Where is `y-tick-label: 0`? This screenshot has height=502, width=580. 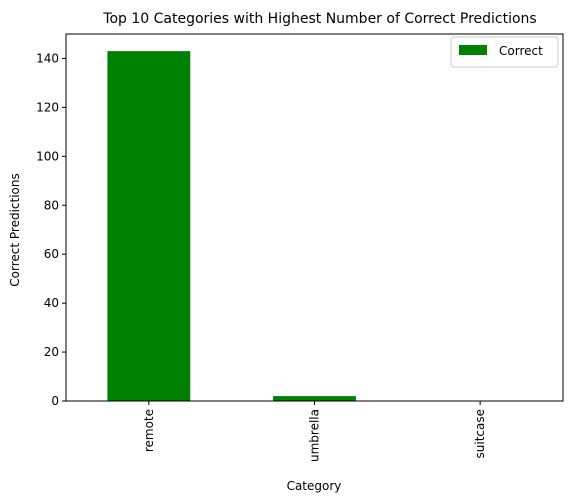 y-tick-label: 0 is located at coordinates (55, 401).